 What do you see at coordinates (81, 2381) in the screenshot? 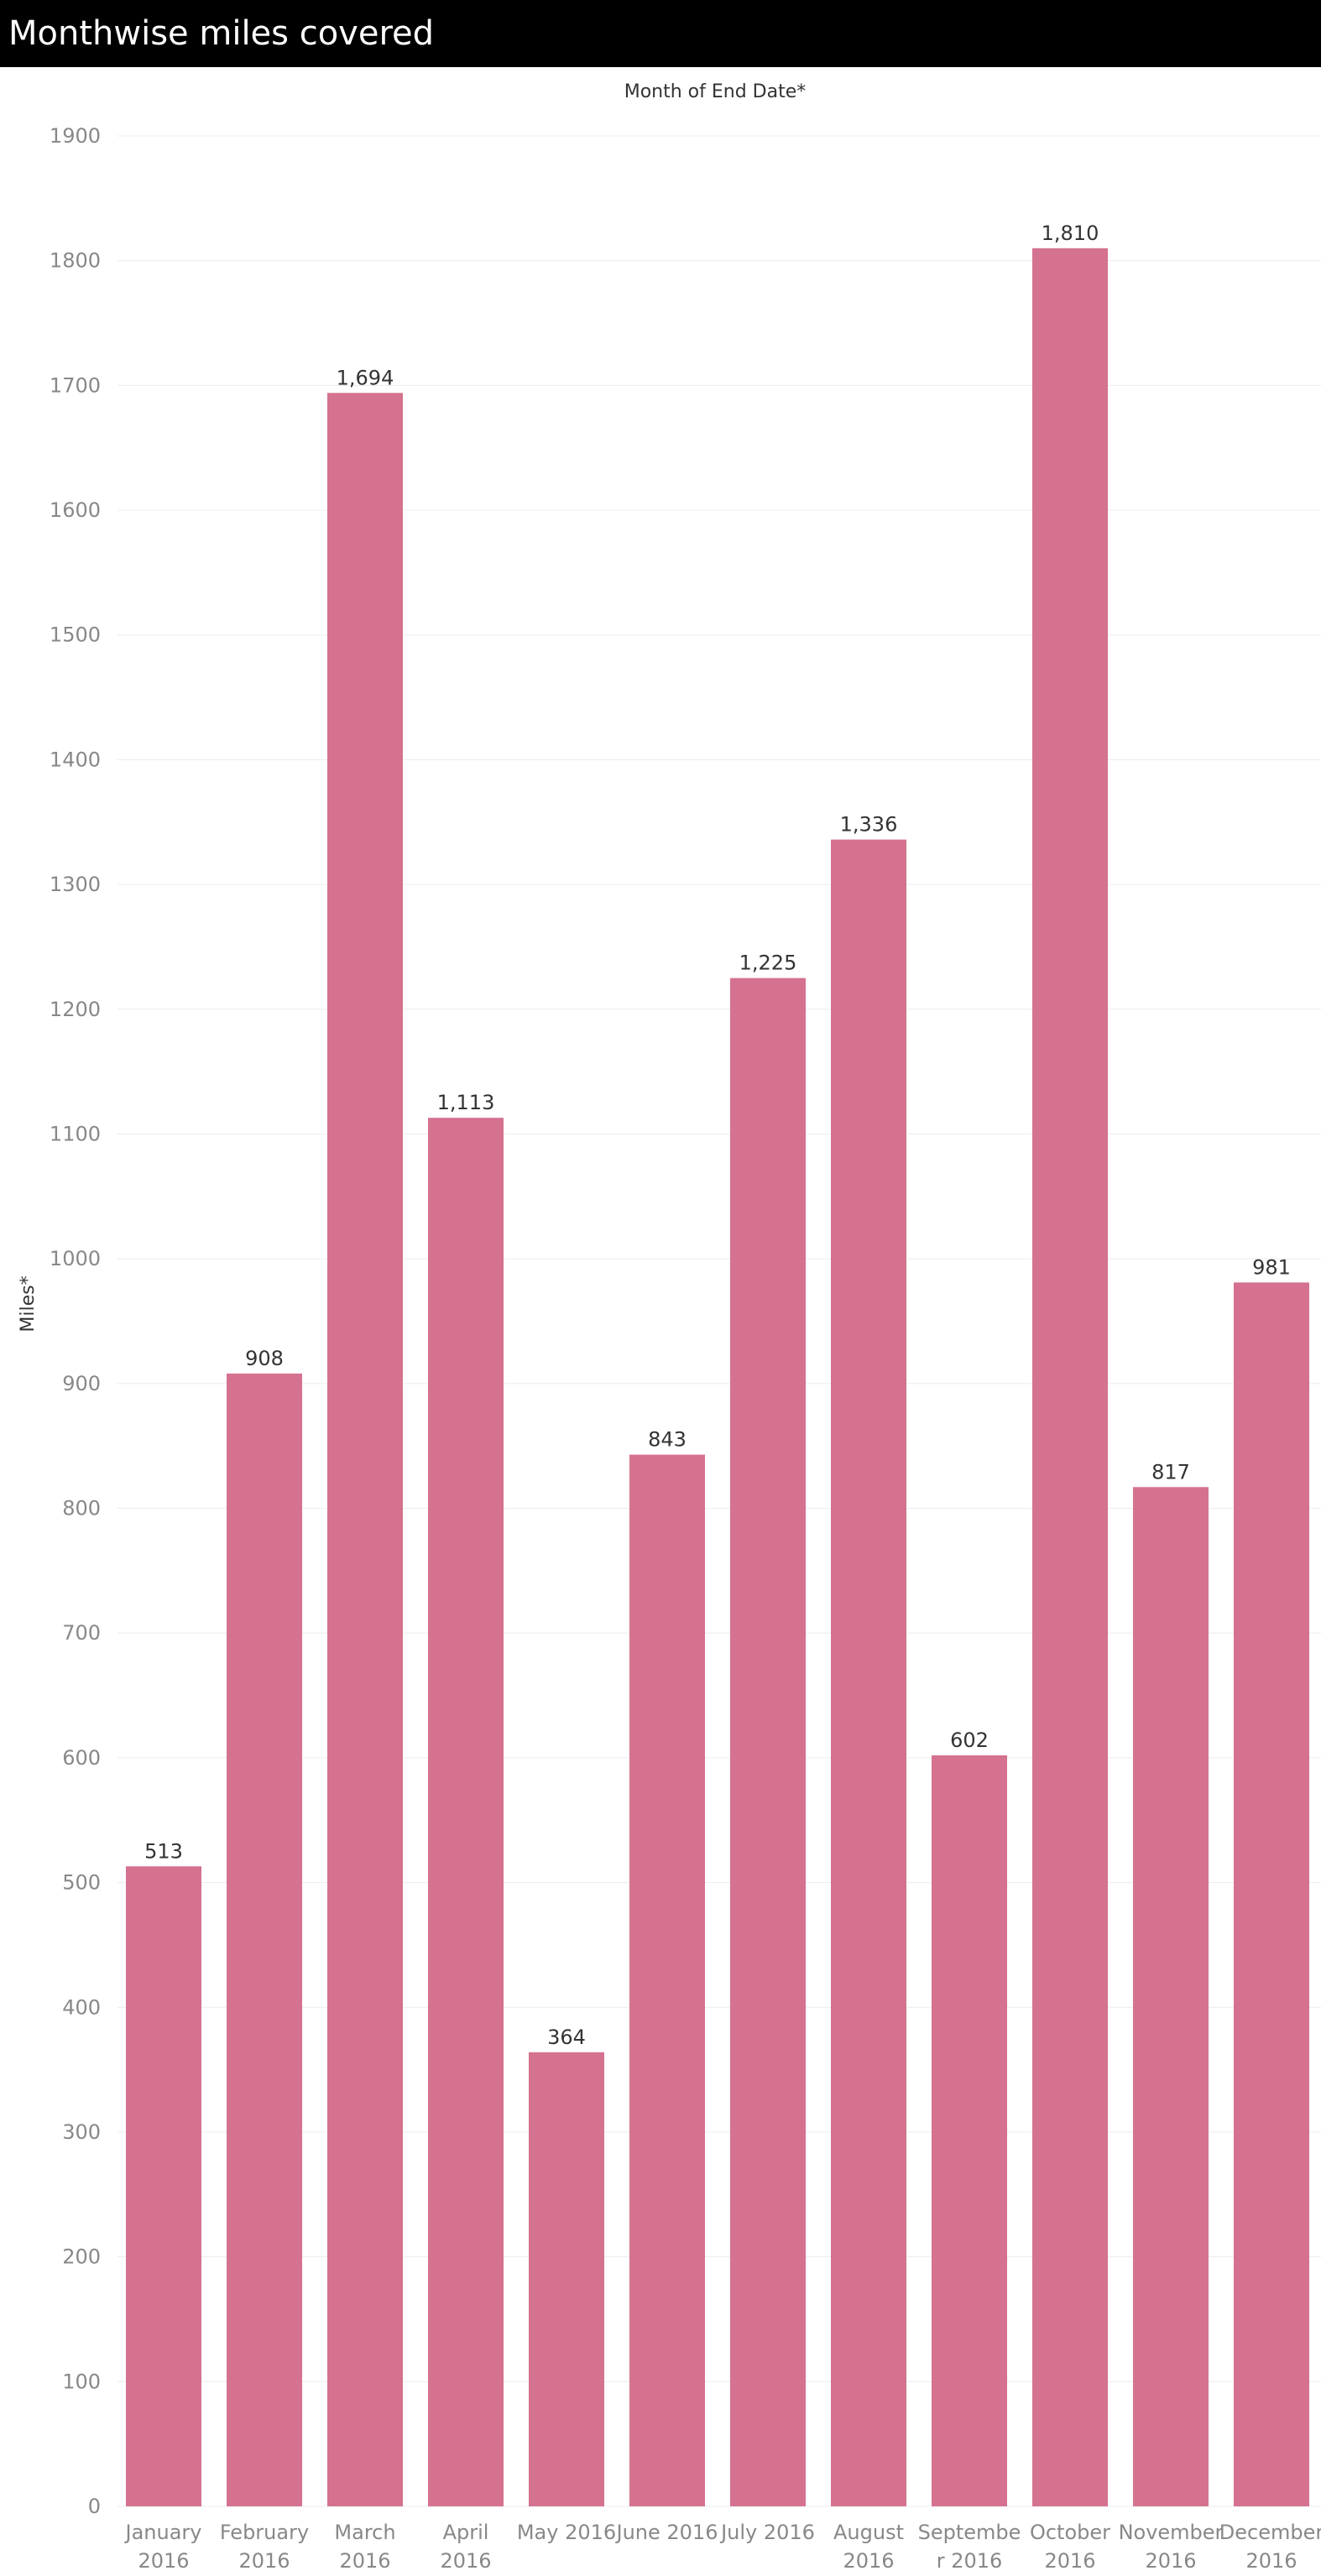
I see `y-tick-label: 100` at bounding box center [81, 2381].